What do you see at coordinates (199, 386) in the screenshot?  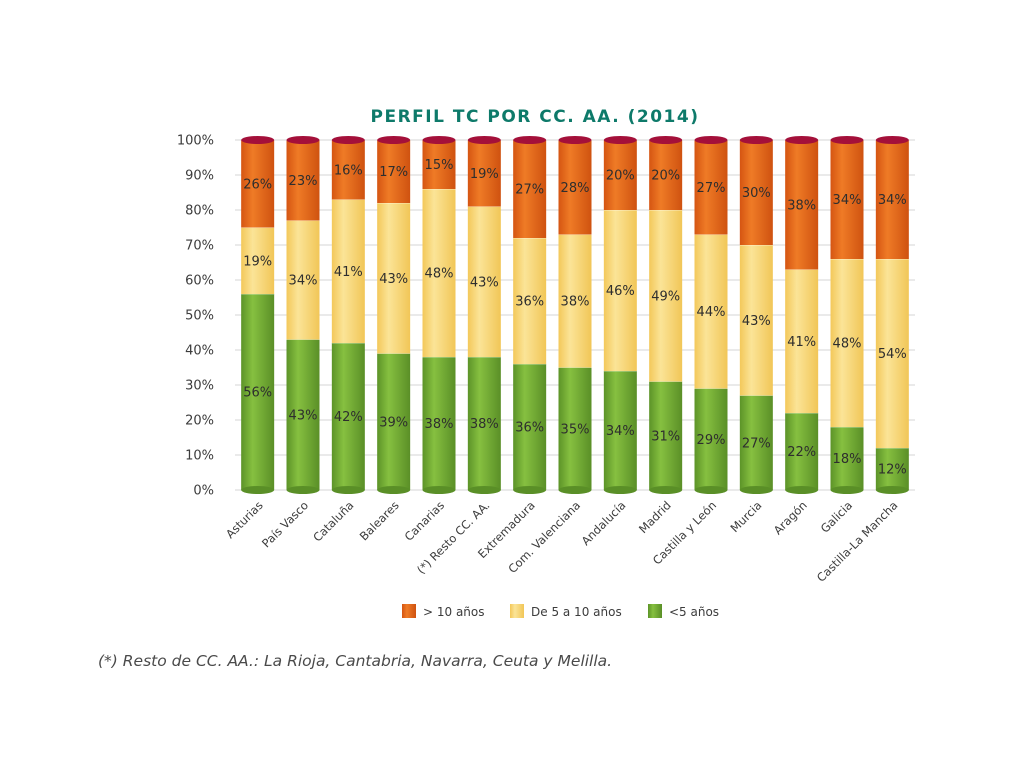 I see `y-tick-label: 30%` at bounding box center [199, 386].